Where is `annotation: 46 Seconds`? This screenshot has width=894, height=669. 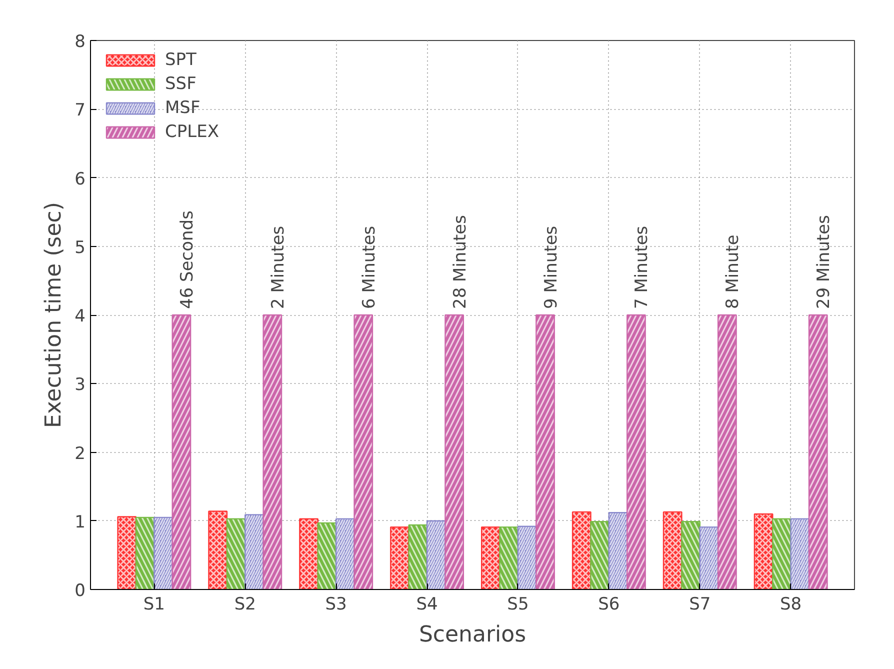
annotation: 46 Seconds is located at coordinates (187, 259).